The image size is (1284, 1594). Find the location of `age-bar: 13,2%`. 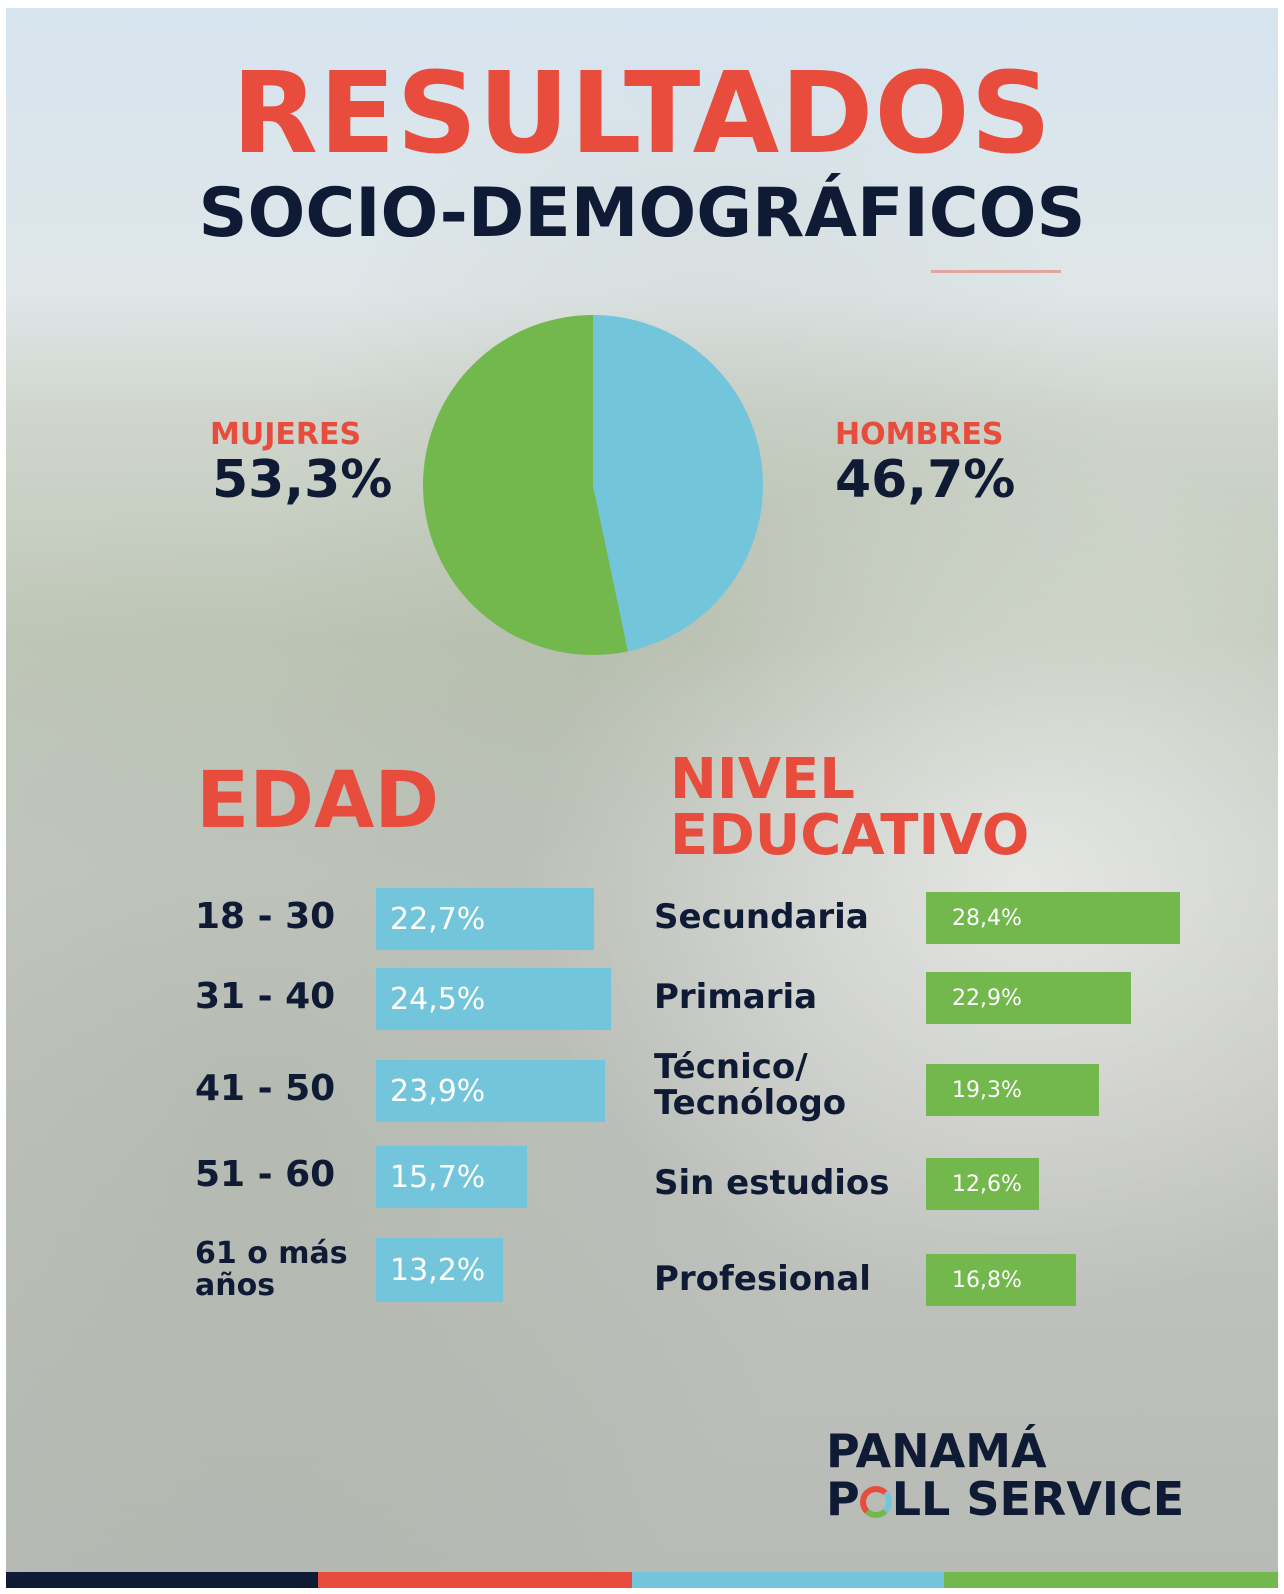

age-bar: 13,2% is located at coordinates (439, 1270).